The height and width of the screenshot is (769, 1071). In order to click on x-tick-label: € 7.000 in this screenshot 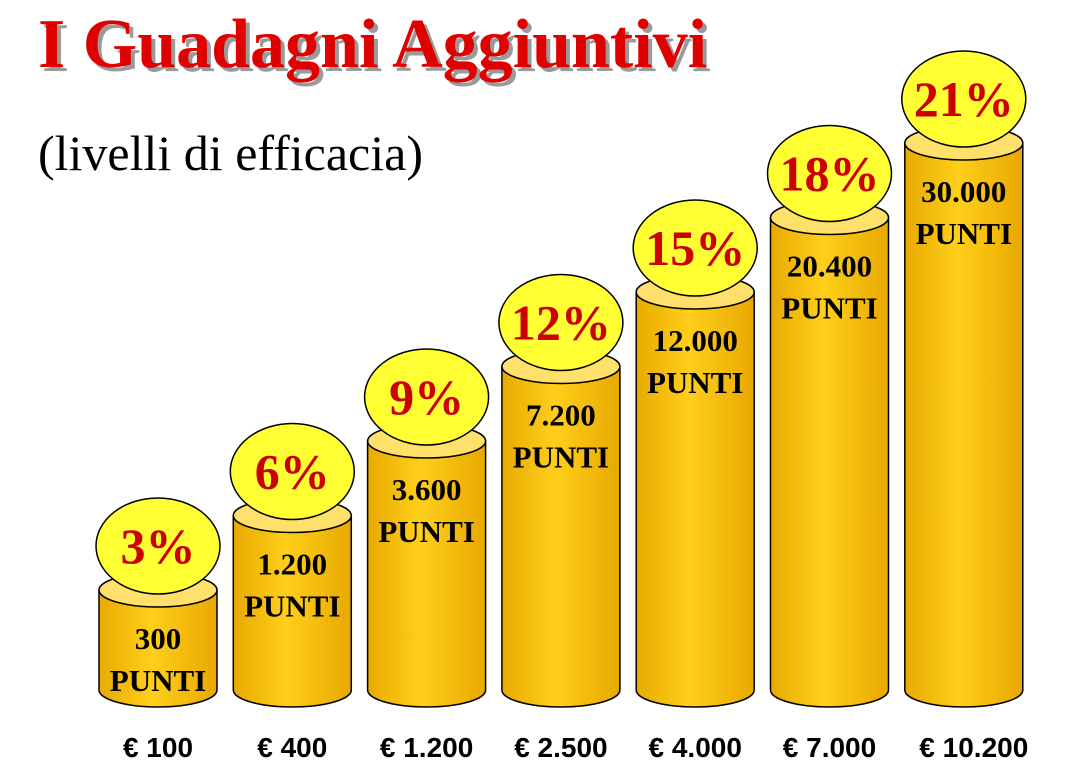, I will do `click(829, 747)`.